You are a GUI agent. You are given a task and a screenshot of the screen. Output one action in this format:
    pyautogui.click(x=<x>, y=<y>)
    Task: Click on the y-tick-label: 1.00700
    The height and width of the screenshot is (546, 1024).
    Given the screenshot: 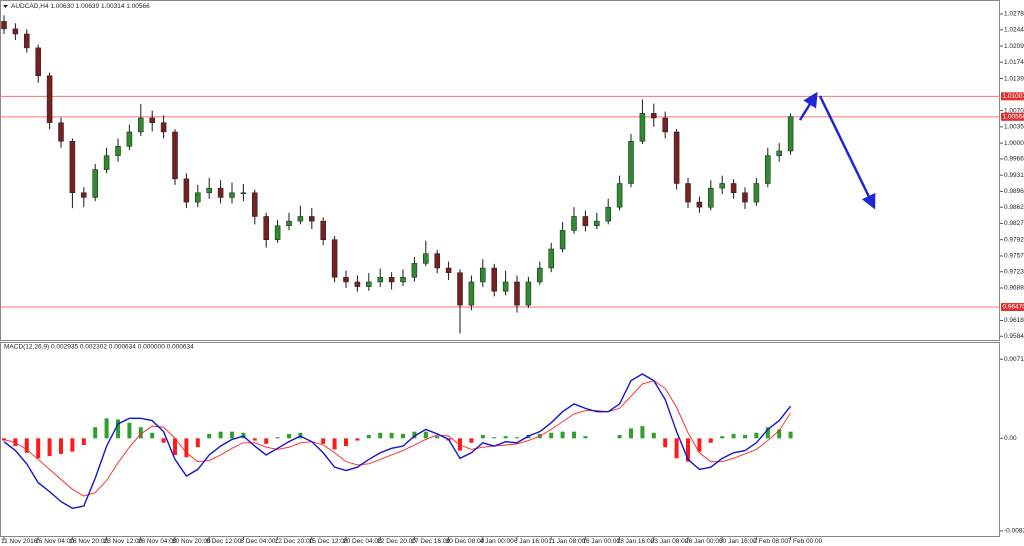 What is the action you would take?
    pyautogui.click(x=1014, y=110)
    